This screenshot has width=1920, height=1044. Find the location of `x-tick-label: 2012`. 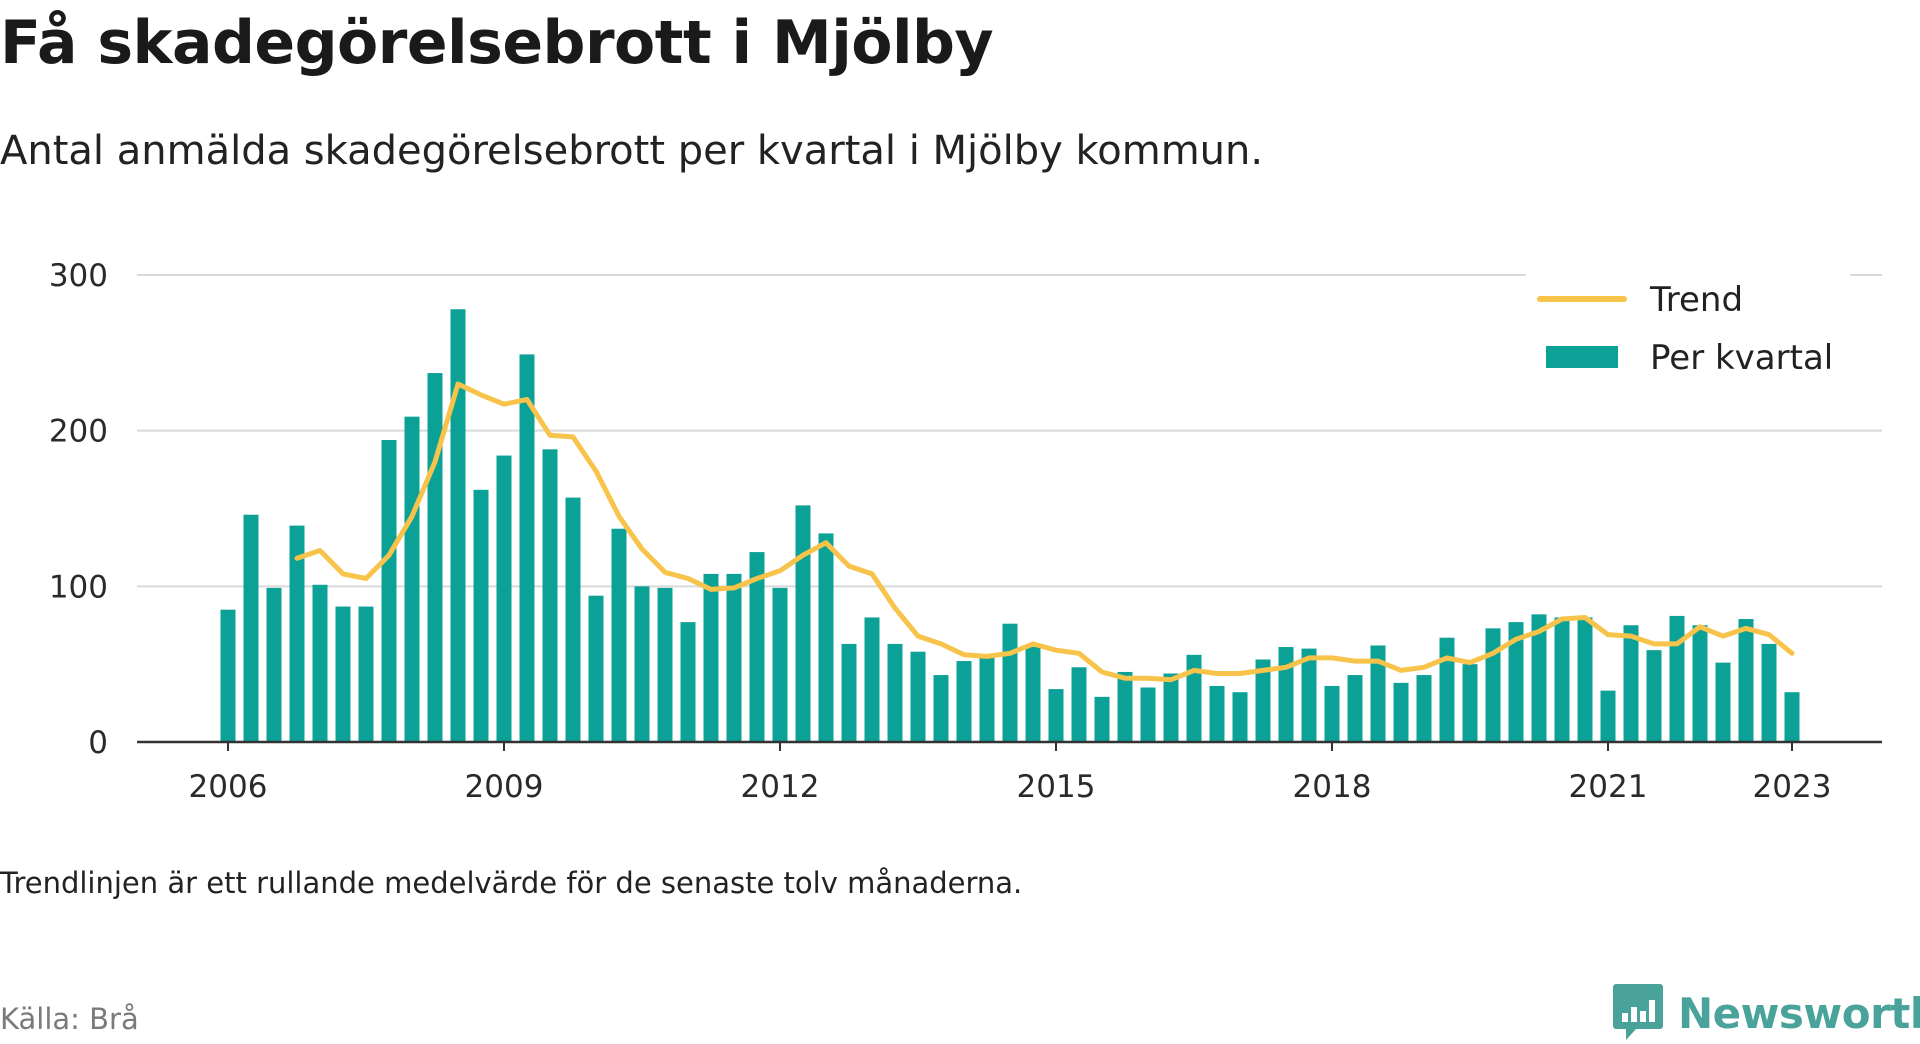

x-tick-label: 2012 is located at coordinates (780, 787).